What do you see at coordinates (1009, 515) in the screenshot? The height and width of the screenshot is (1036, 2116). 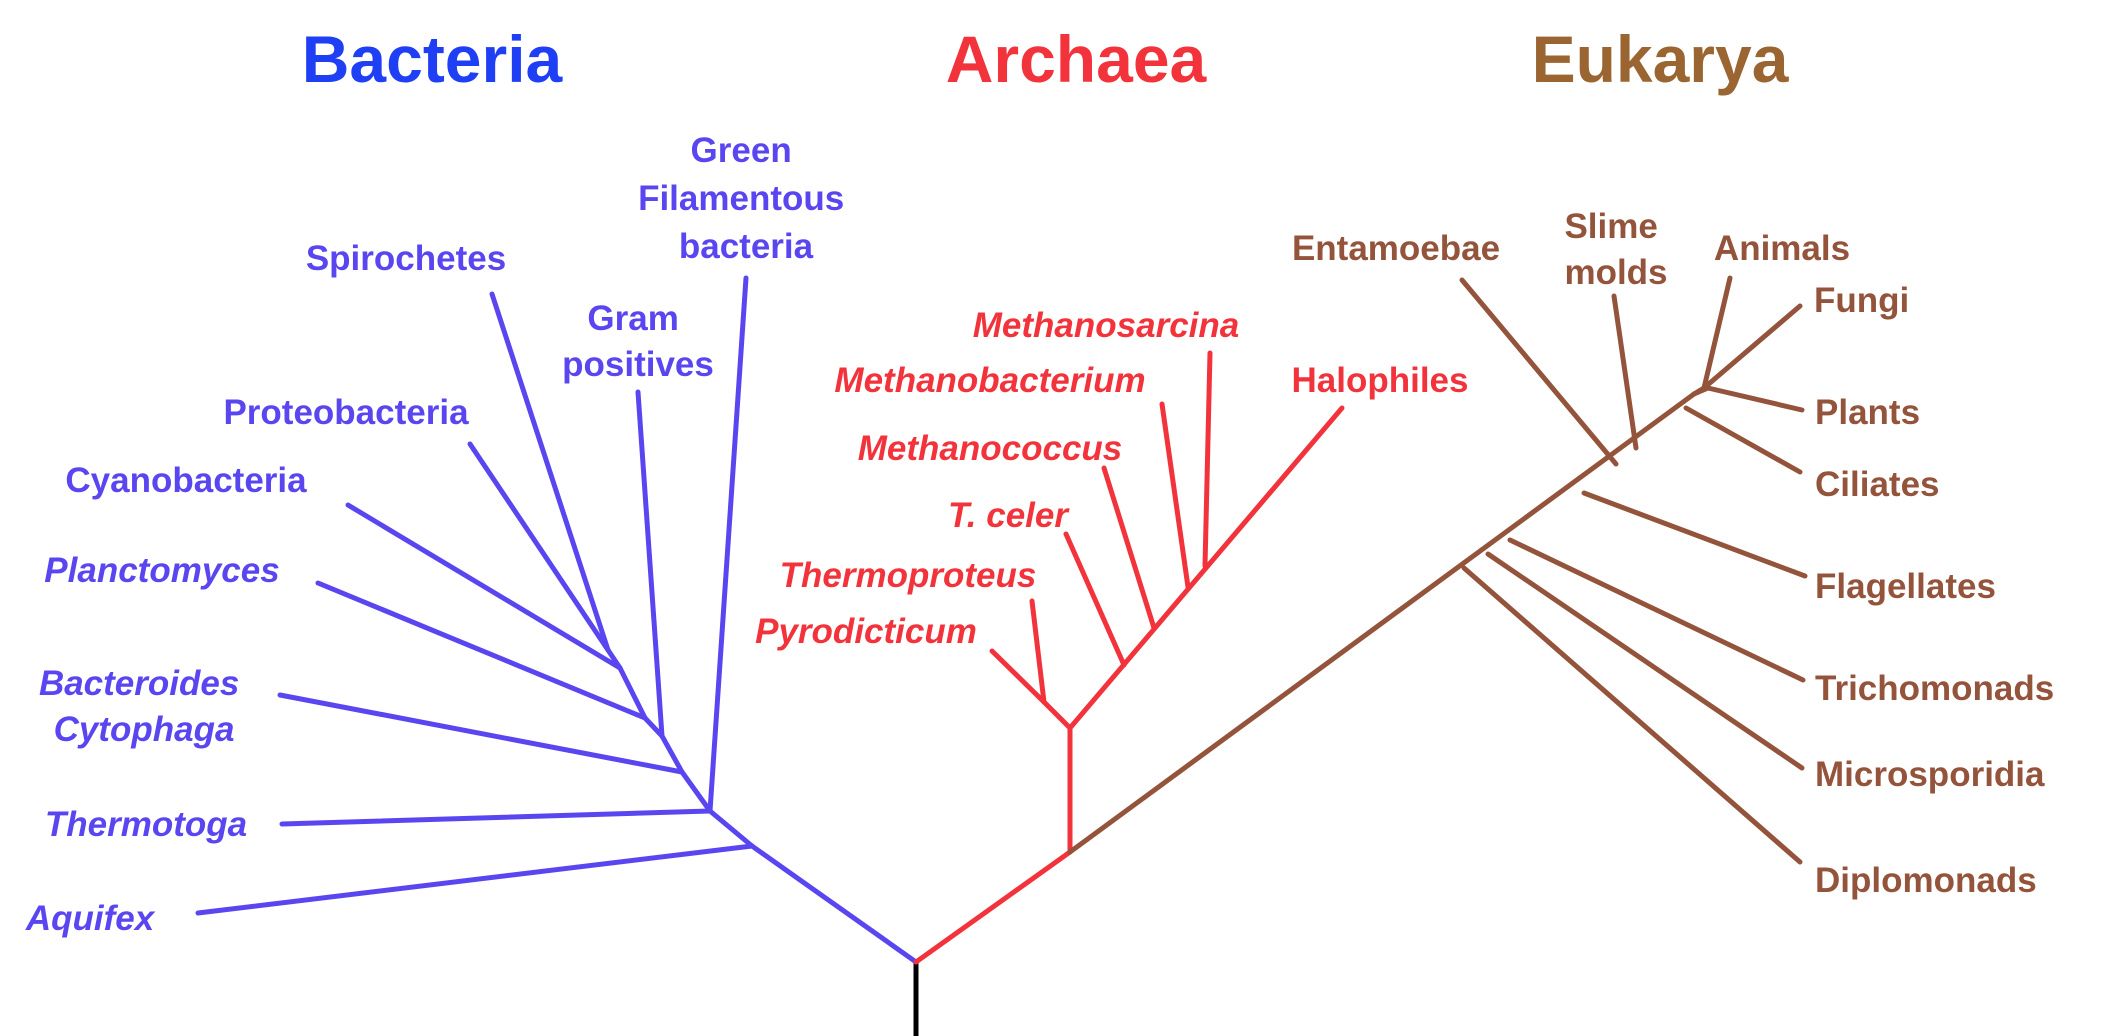 I see `label-t-celer: T. celer` at bounding box center [1009, 515].